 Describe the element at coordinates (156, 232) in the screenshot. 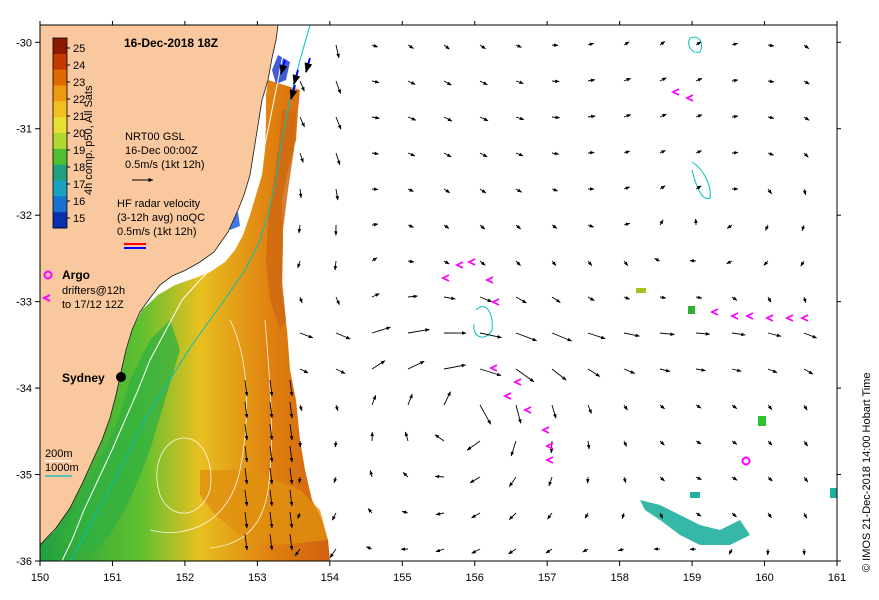

I see `hf-legend-scale: 0.5m/s (1kt 12h)` at that location.